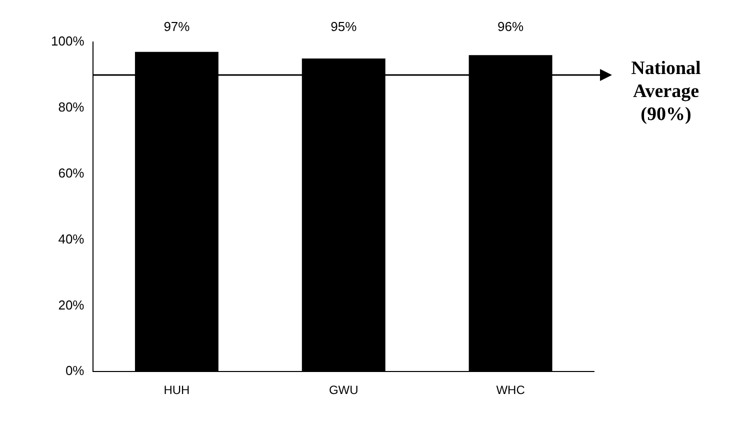 The image size is (732, 428). Describe the element at coordinates (71, 172) in the screenshot. I see `y-tick-label: 60%` at that location.